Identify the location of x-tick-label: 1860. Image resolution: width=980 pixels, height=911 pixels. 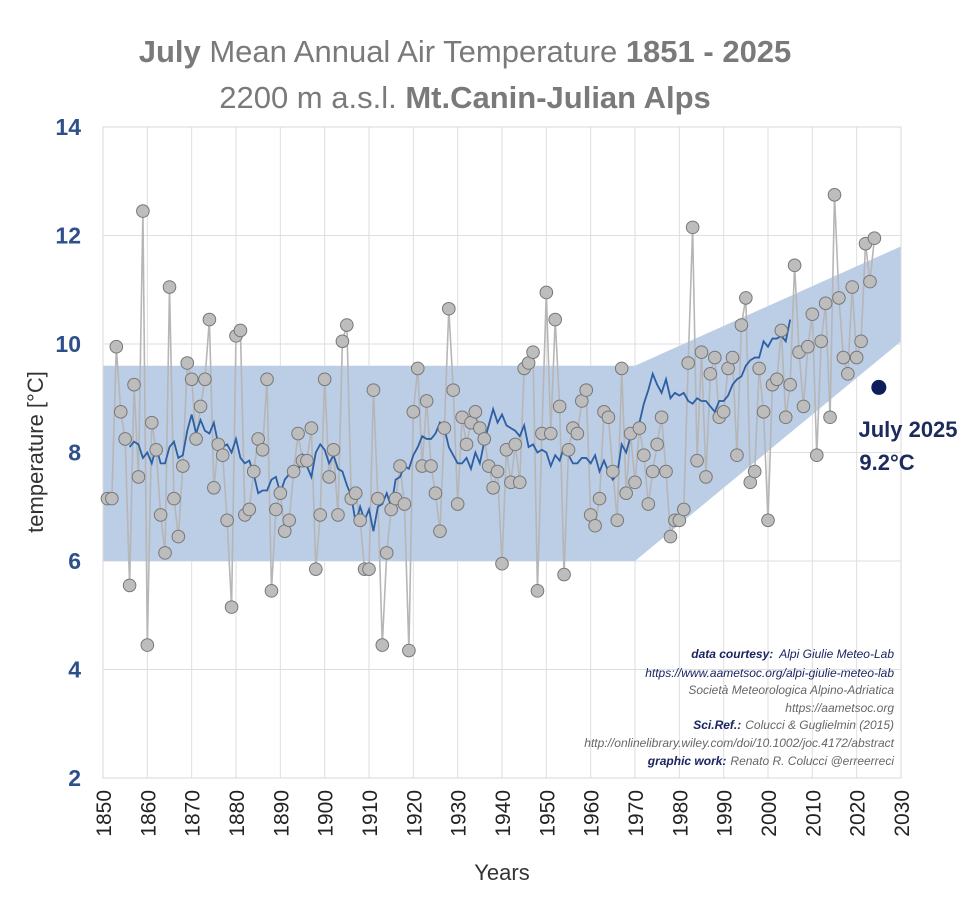
(148, 813).